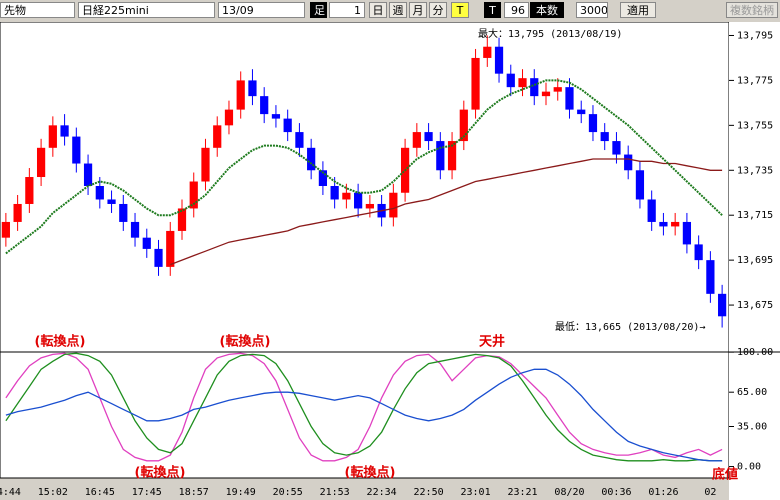 The image size is (780, 500). Describe the element at coordinates (382, 492) in the screenshot. I see `x-tick-label: 22:34` at that location.